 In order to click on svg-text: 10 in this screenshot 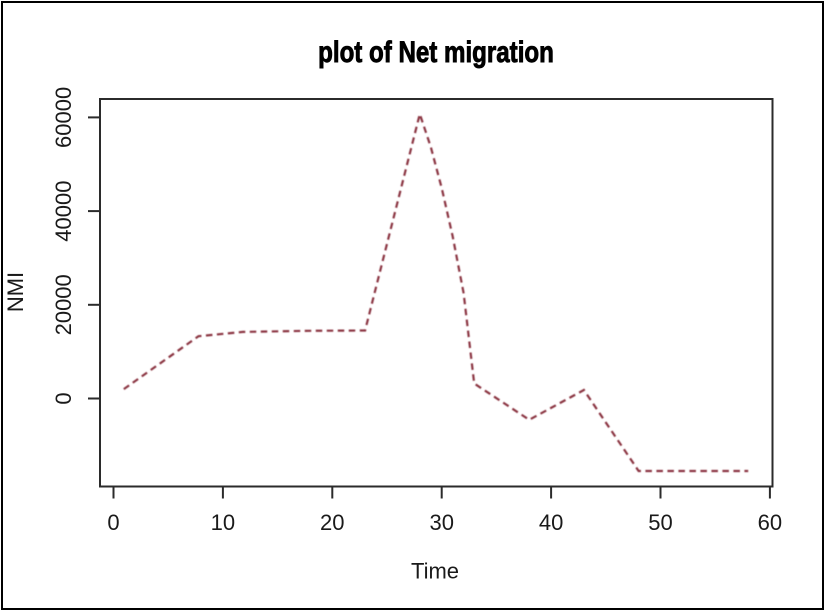, I will do `click(223, 522)`.